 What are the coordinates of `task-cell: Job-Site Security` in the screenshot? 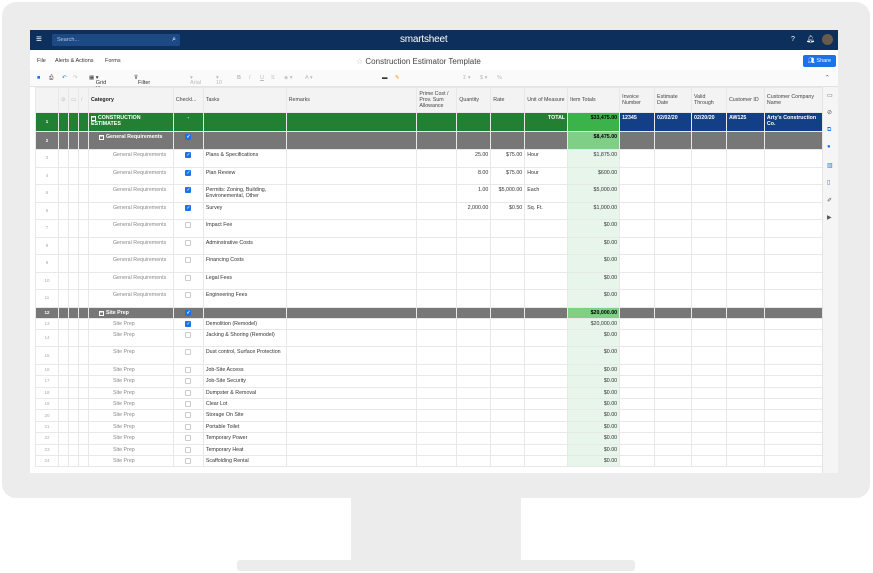 It's located at (244, 381).